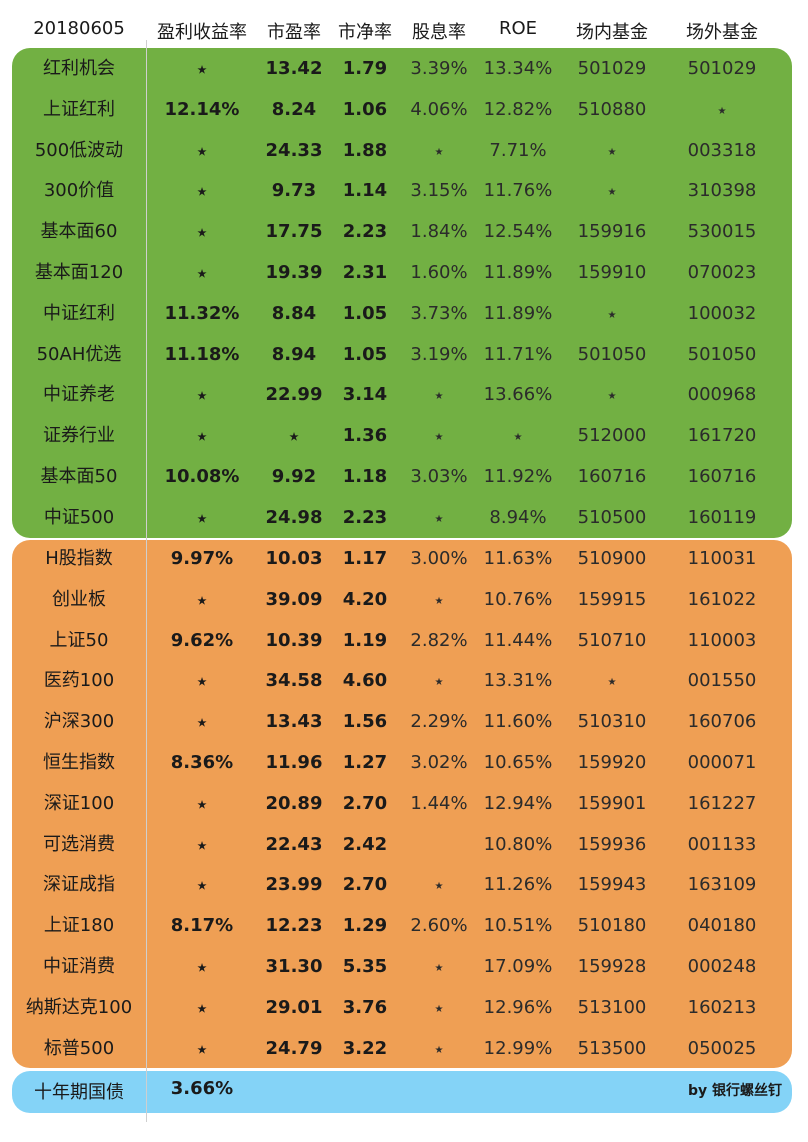 This screenshot has height=1142, width=808. What do you see at coordinates (365, 966) in the screenshot?
I see `pb-ratio-cell: 5.35` at bounding box center [365, 966].